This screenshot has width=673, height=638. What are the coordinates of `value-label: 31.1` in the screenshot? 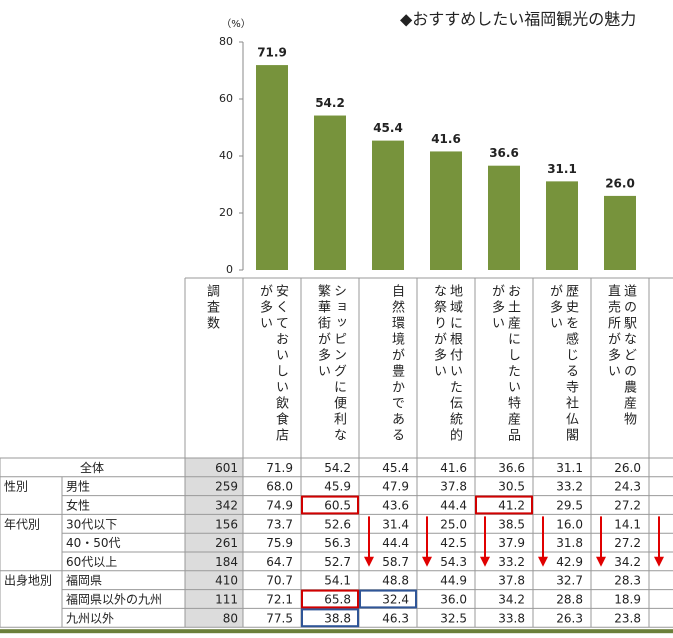 It's located at (562, 169).